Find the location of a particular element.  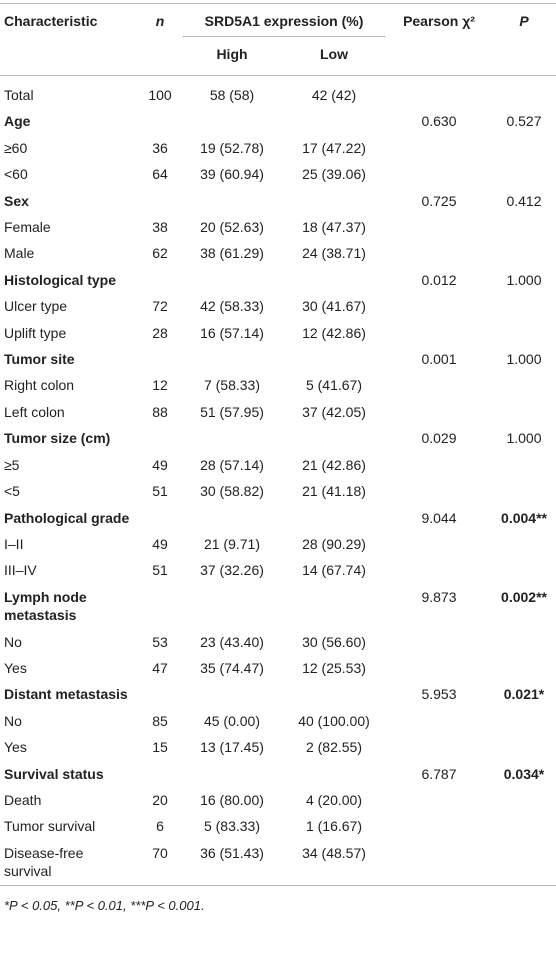

table-cell: Lymph node metastasis is located at coordinates (45, 606).